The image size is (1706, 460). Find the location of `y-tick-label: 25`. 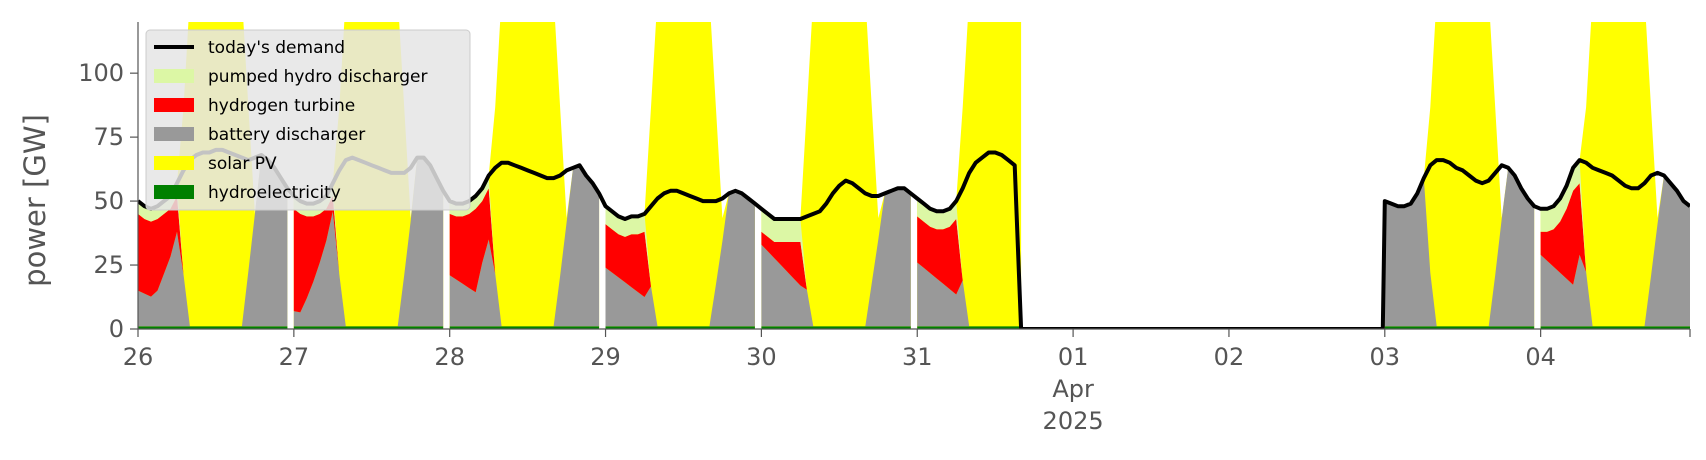

y-tick-label: 25 is located at coordinates (108, 265).